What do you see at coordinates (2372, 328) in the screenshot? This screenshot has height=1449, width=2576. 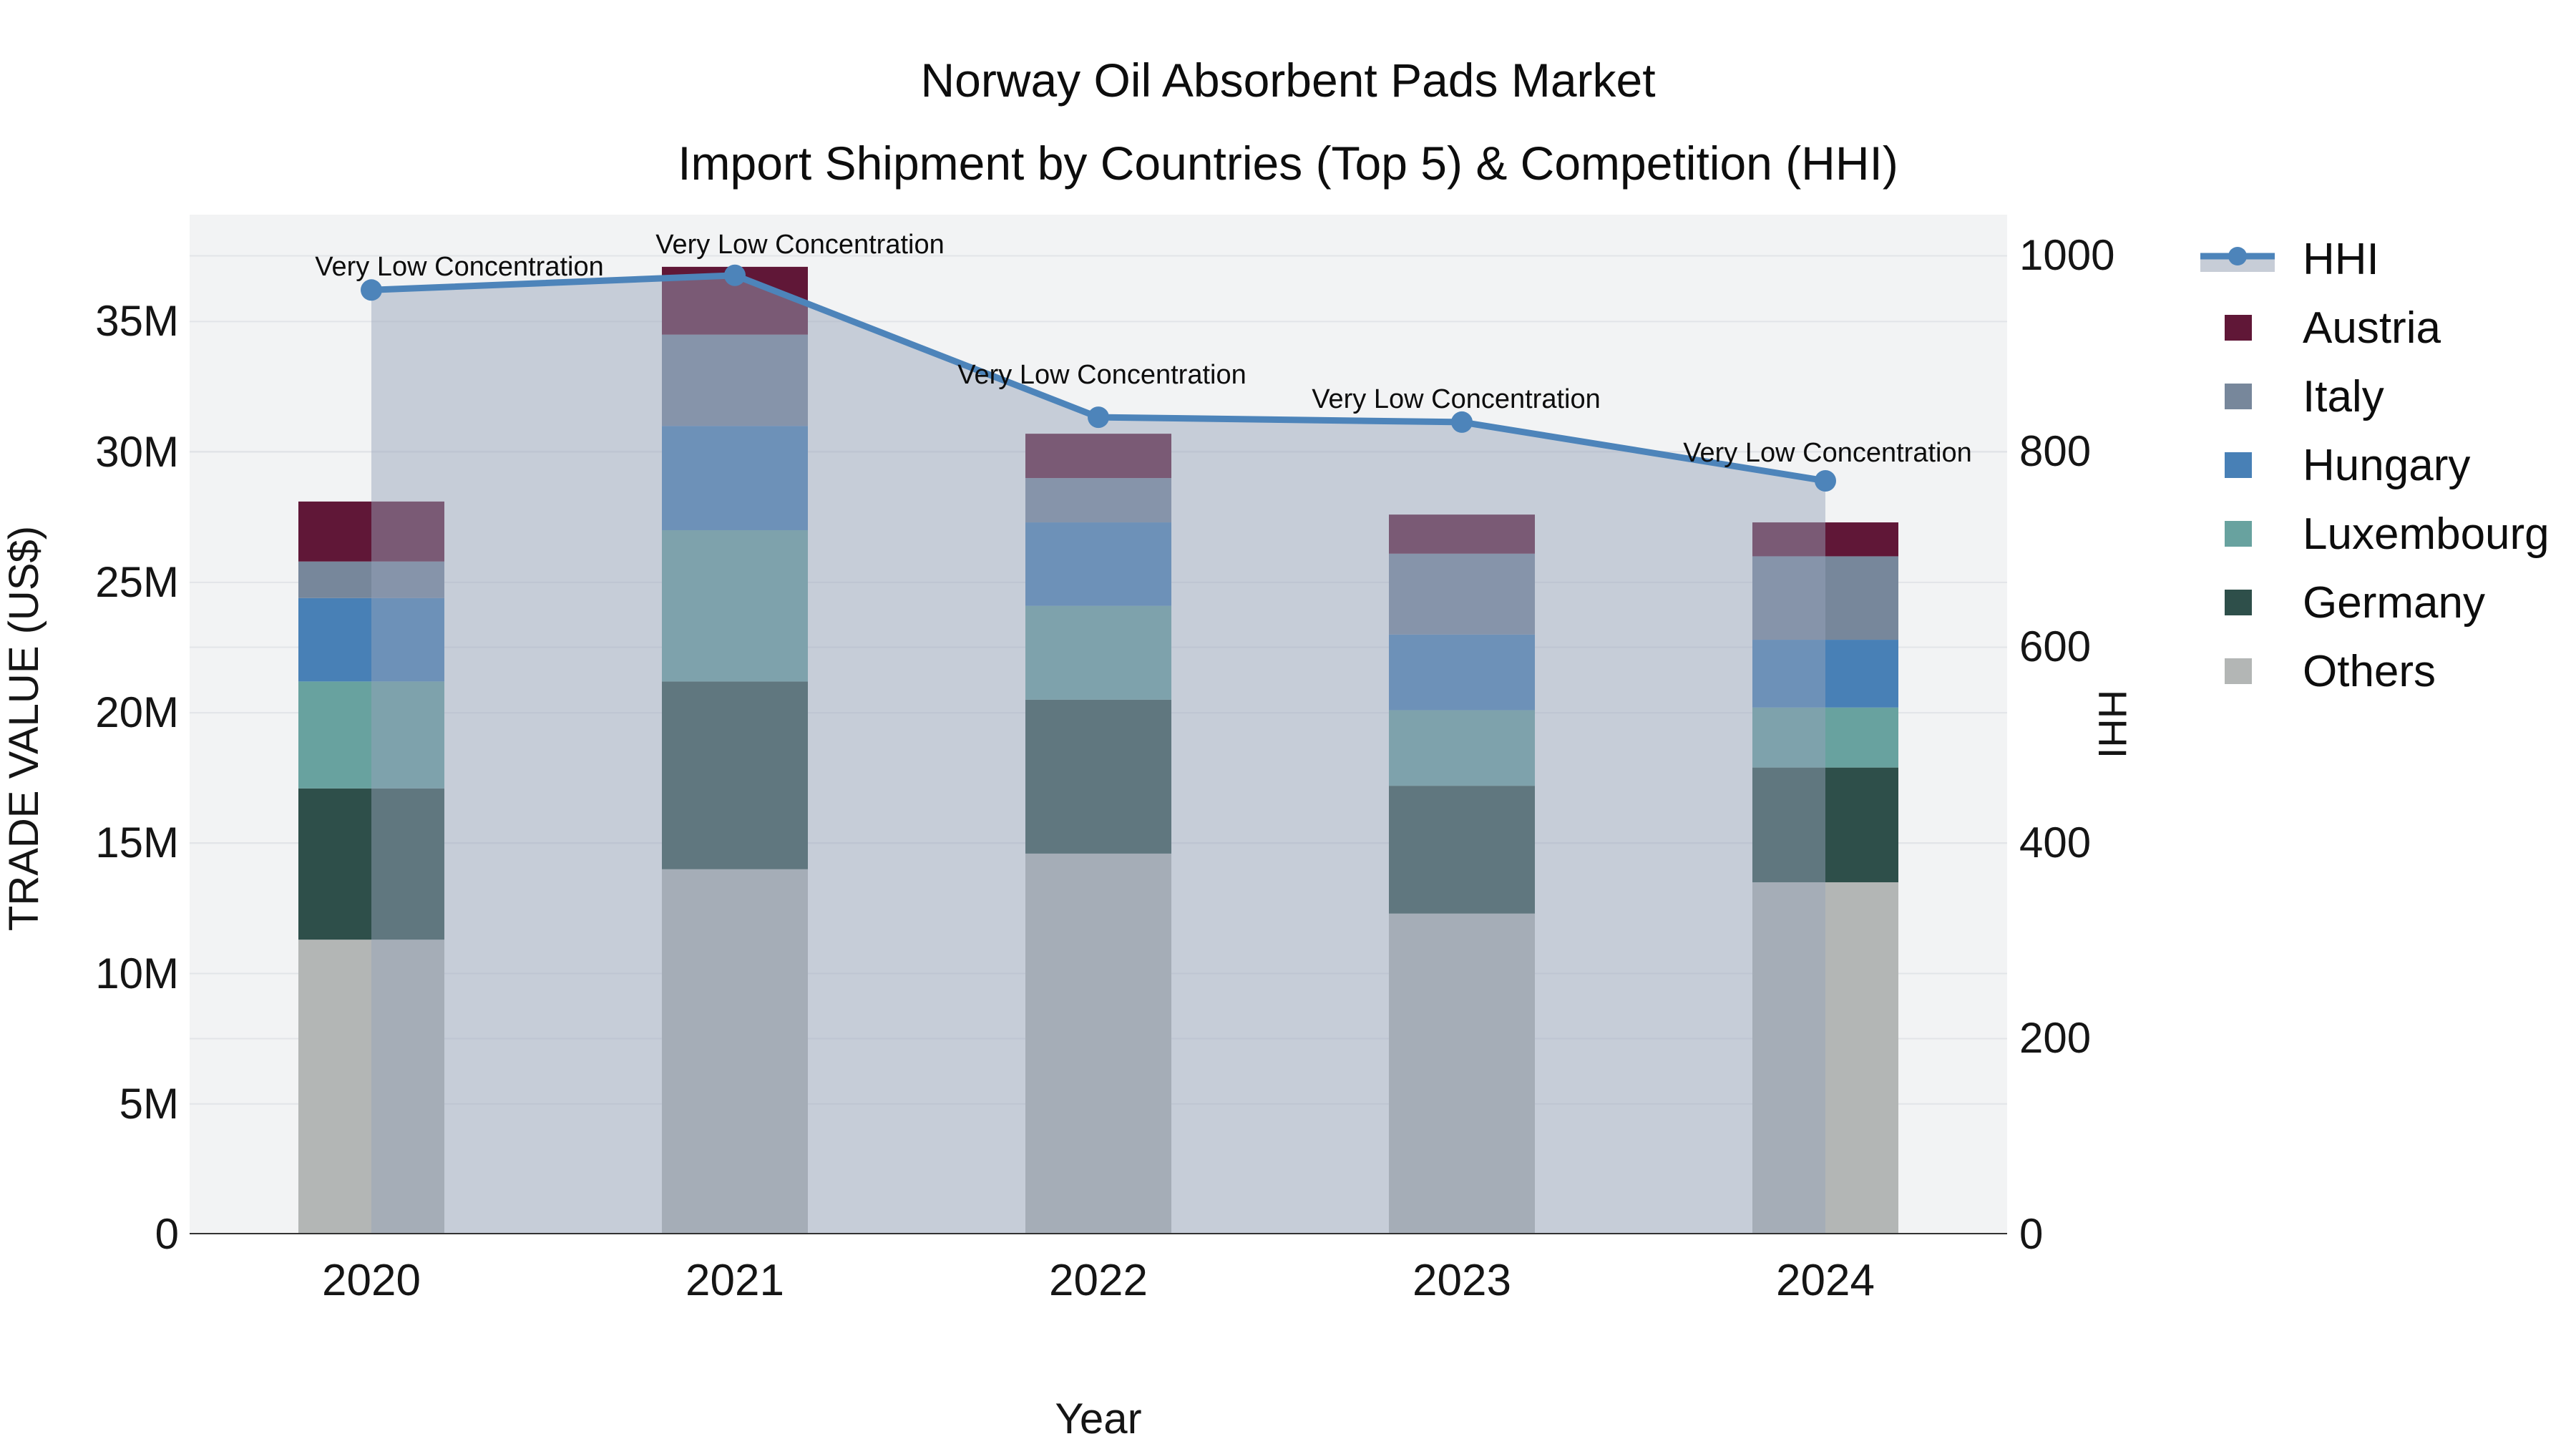 I see `legend-label-austria: Austria` at bounding box center [2372, 328].